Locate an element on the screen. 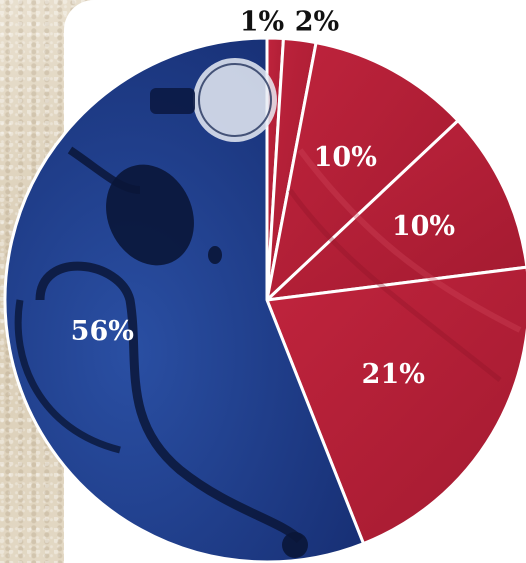 Image resolution: width=526 pixels, height=563 pixels. stethoscope-chestpiece is located at coordinates (295, 545).